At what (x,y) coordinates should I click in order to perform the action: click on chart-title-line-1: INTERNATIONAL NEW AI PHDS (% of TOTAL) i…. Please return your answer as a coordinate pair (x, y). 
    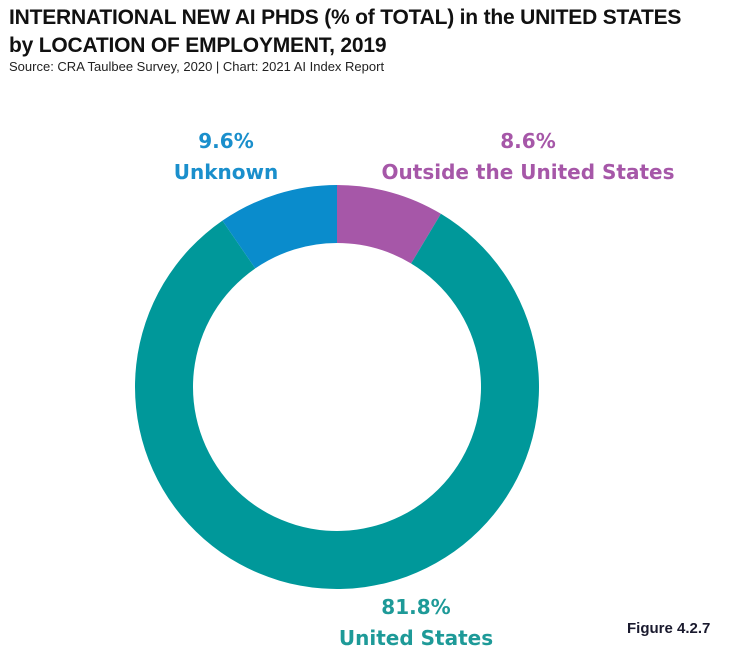
    Looking at the image, I should click on (345, 17).